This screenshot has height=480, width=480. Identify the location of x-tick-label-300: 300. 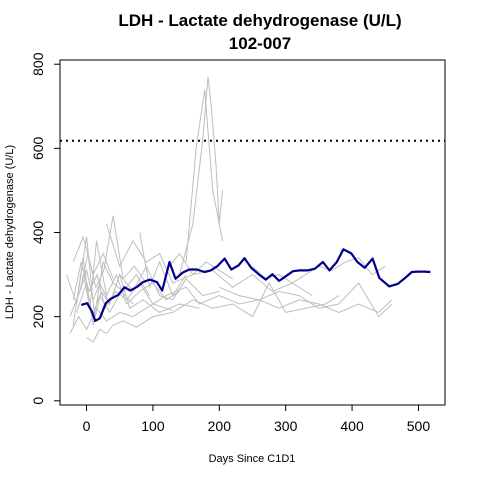
(286, 426).